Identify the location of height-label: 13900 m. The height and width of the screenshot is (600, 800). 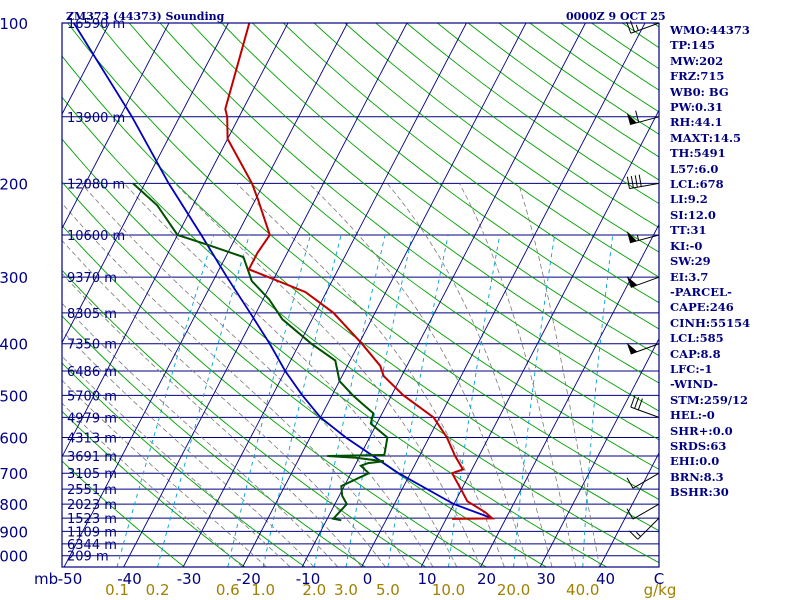
(96, 118).